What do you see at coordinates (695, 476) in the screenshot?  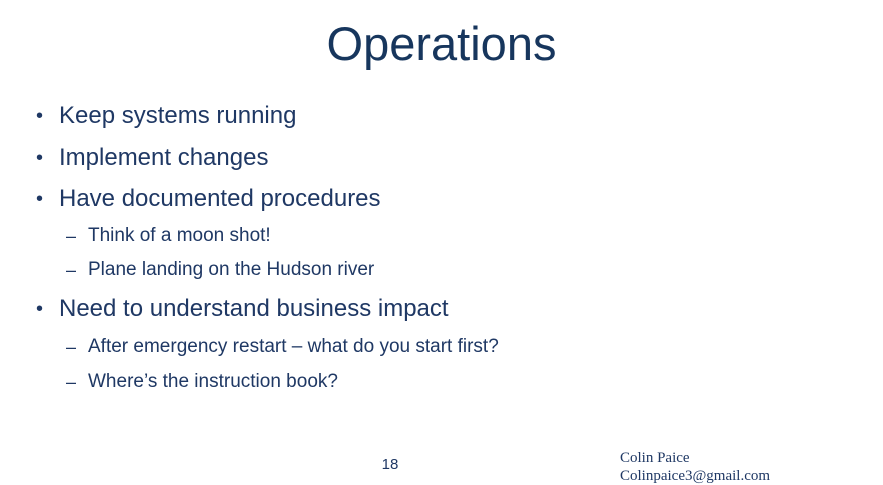 I see `author-email: Colinpaice3@gmail.com` at bounding box center [695, 476].